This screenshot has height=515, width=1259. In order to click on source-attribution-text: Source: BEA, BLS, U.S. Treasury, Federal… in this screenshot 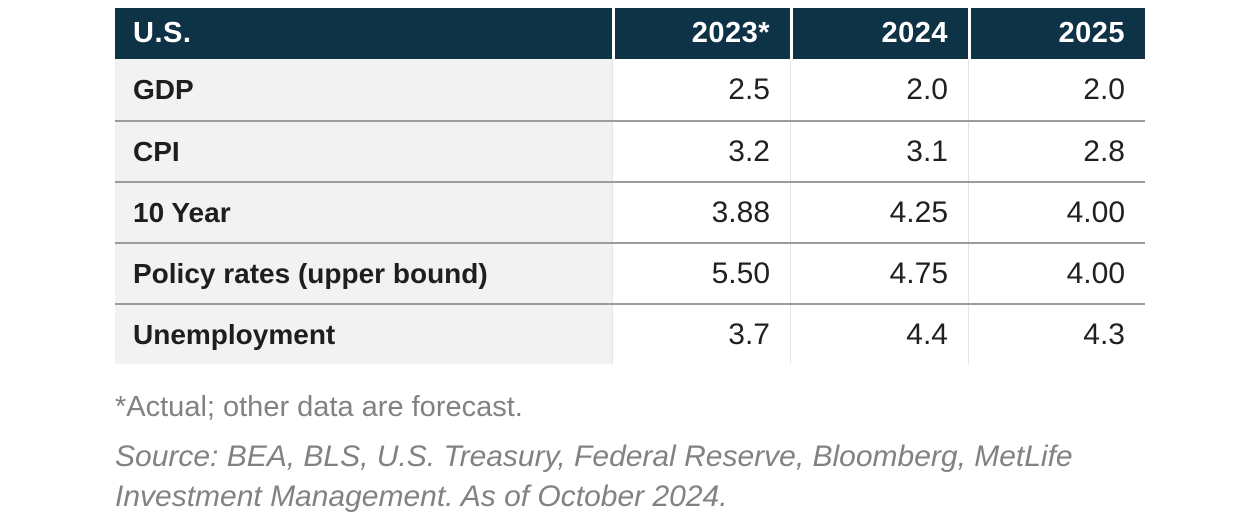, I will do `click(594, 477)`.